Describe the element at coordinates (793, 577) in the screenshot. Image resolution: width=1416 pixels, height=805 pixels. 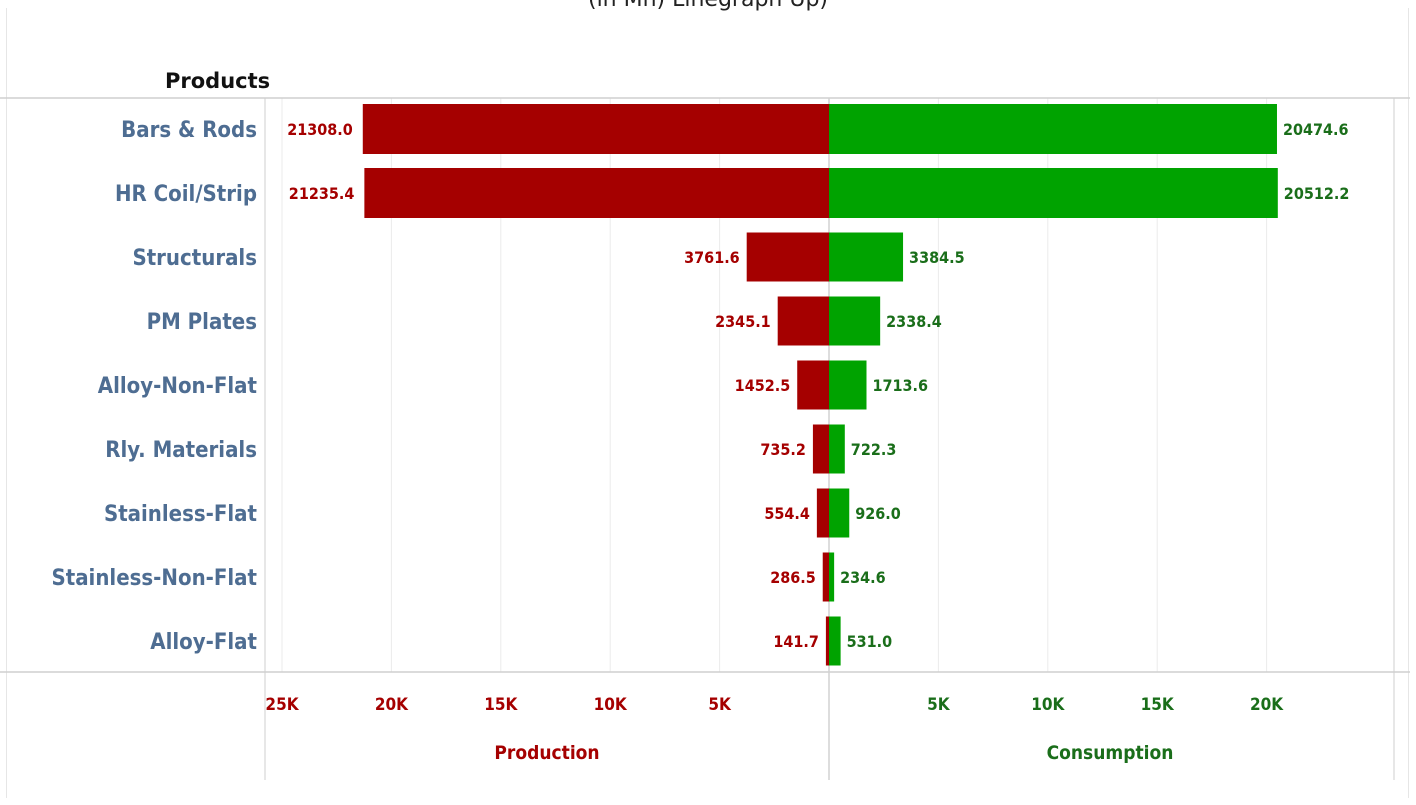
I see `production-value-label: 286.5` at that location.